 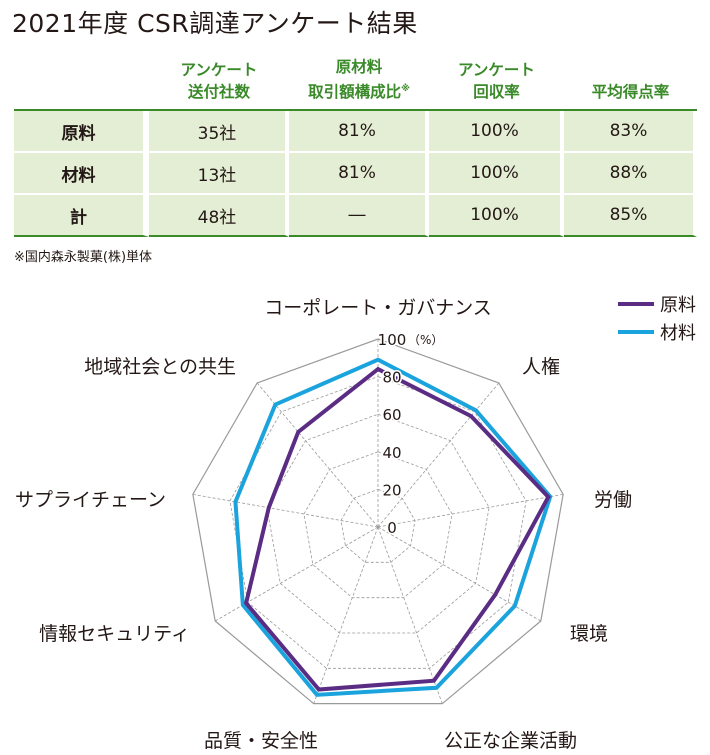 I want to click on header-line2: 回収率, so click(x=496, y=92).